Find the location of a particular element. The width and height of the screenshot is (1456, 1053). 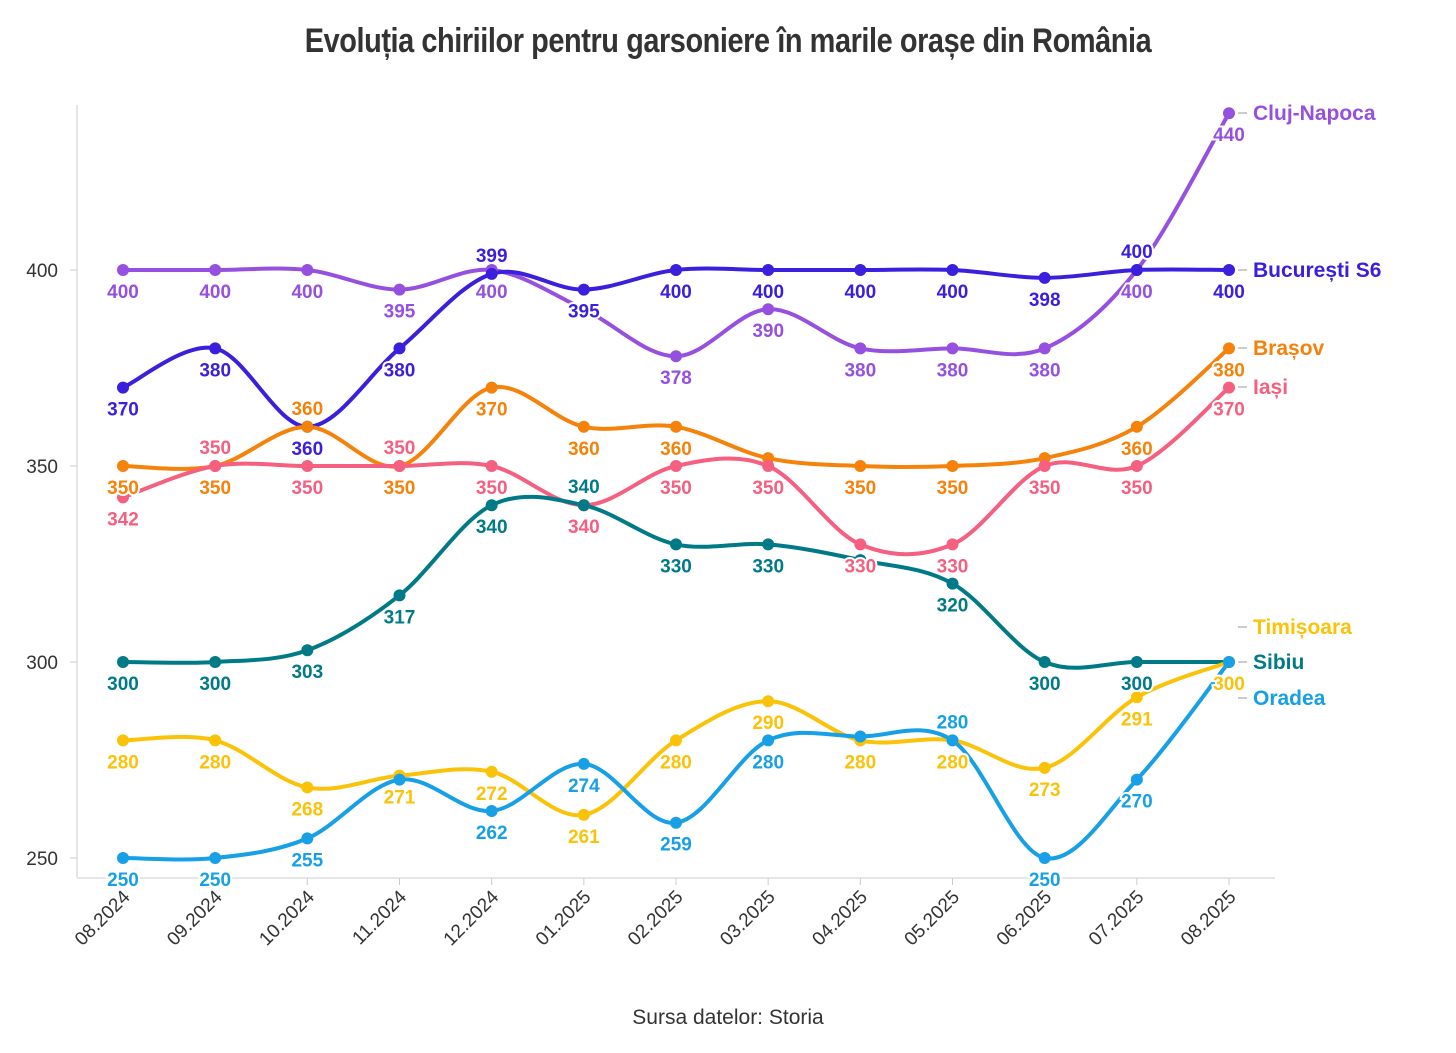

data-label: 271 is located at coordinates (400, 798).